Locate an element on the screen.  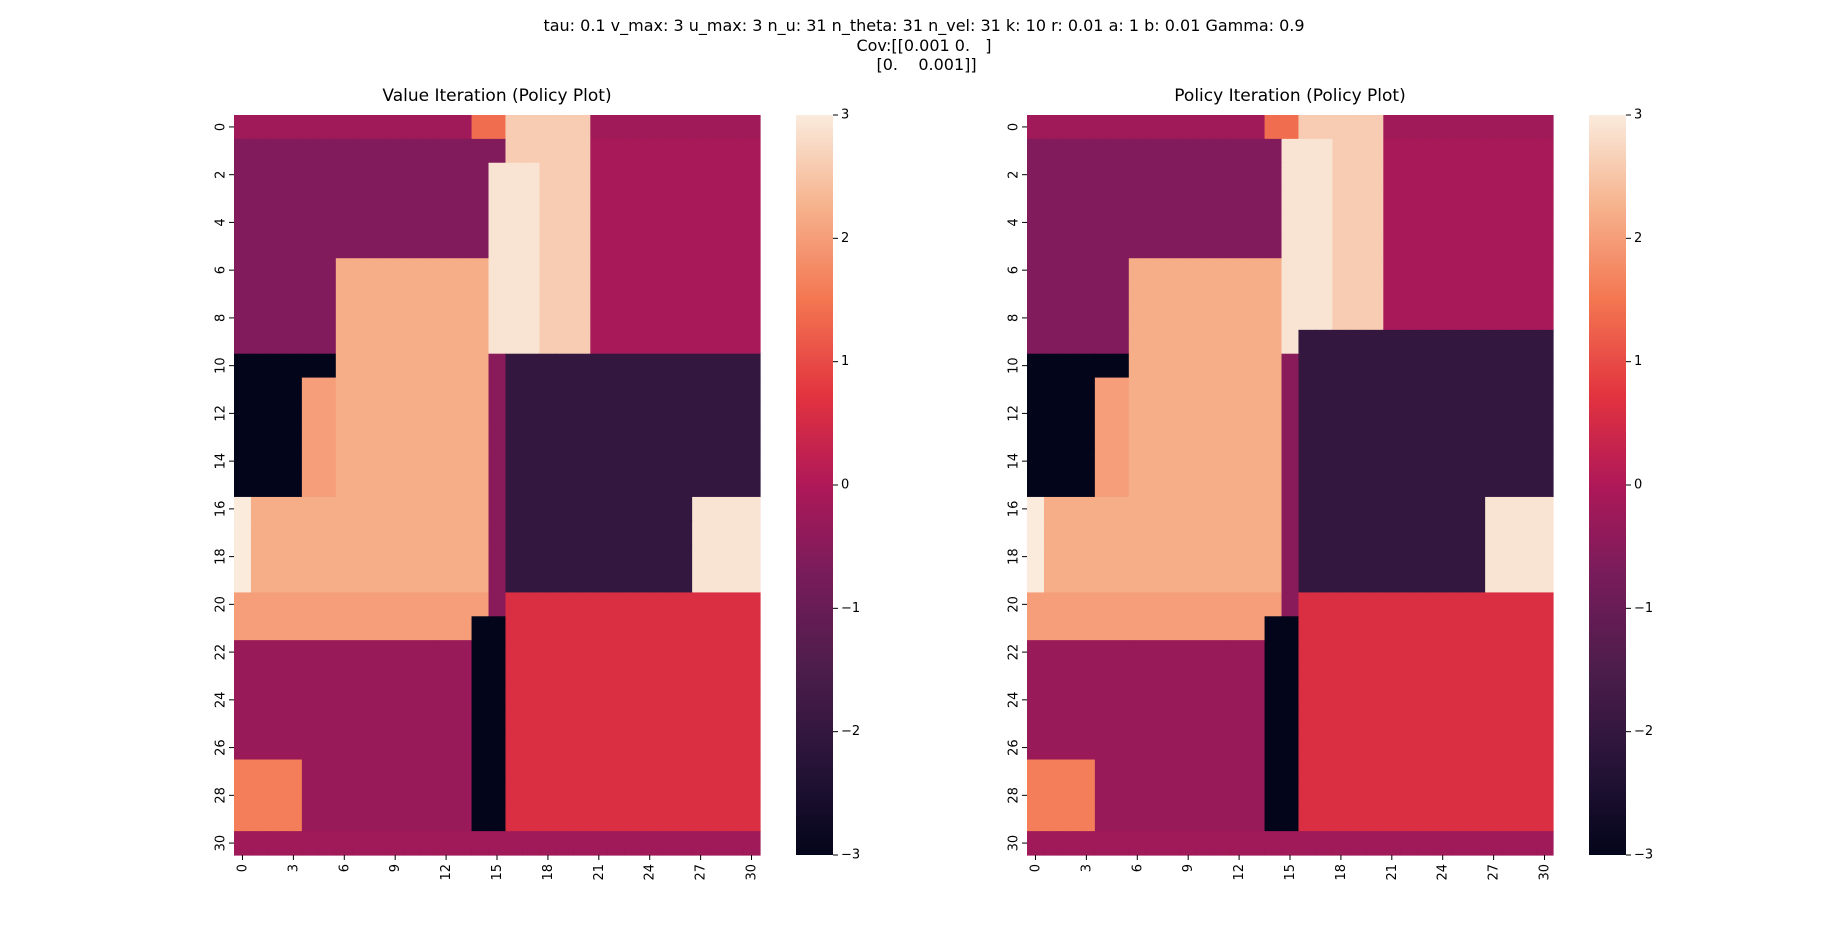
y-tick-label: 8 is located at coordinates (221, 318).